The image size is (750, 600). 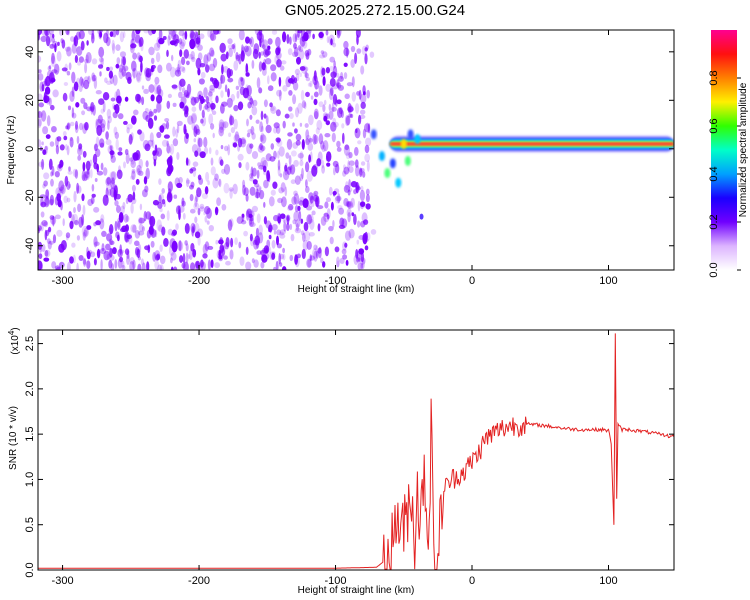 What do you see at coordinates (356, 590) in the screenshot?
I see `snr-x-axis-label: Height of straight line (km)` at bounding box center [356, 590].